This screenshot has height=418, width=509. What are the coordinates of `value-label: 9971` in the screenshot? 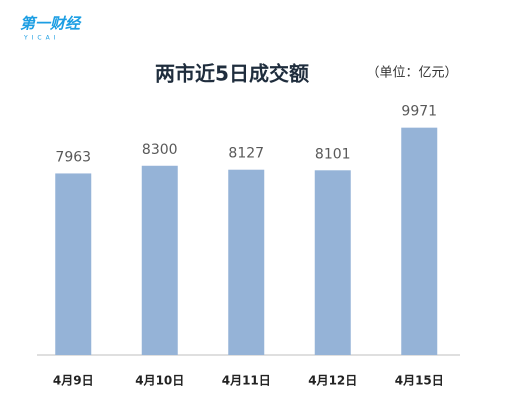 It's located at (419, 112).